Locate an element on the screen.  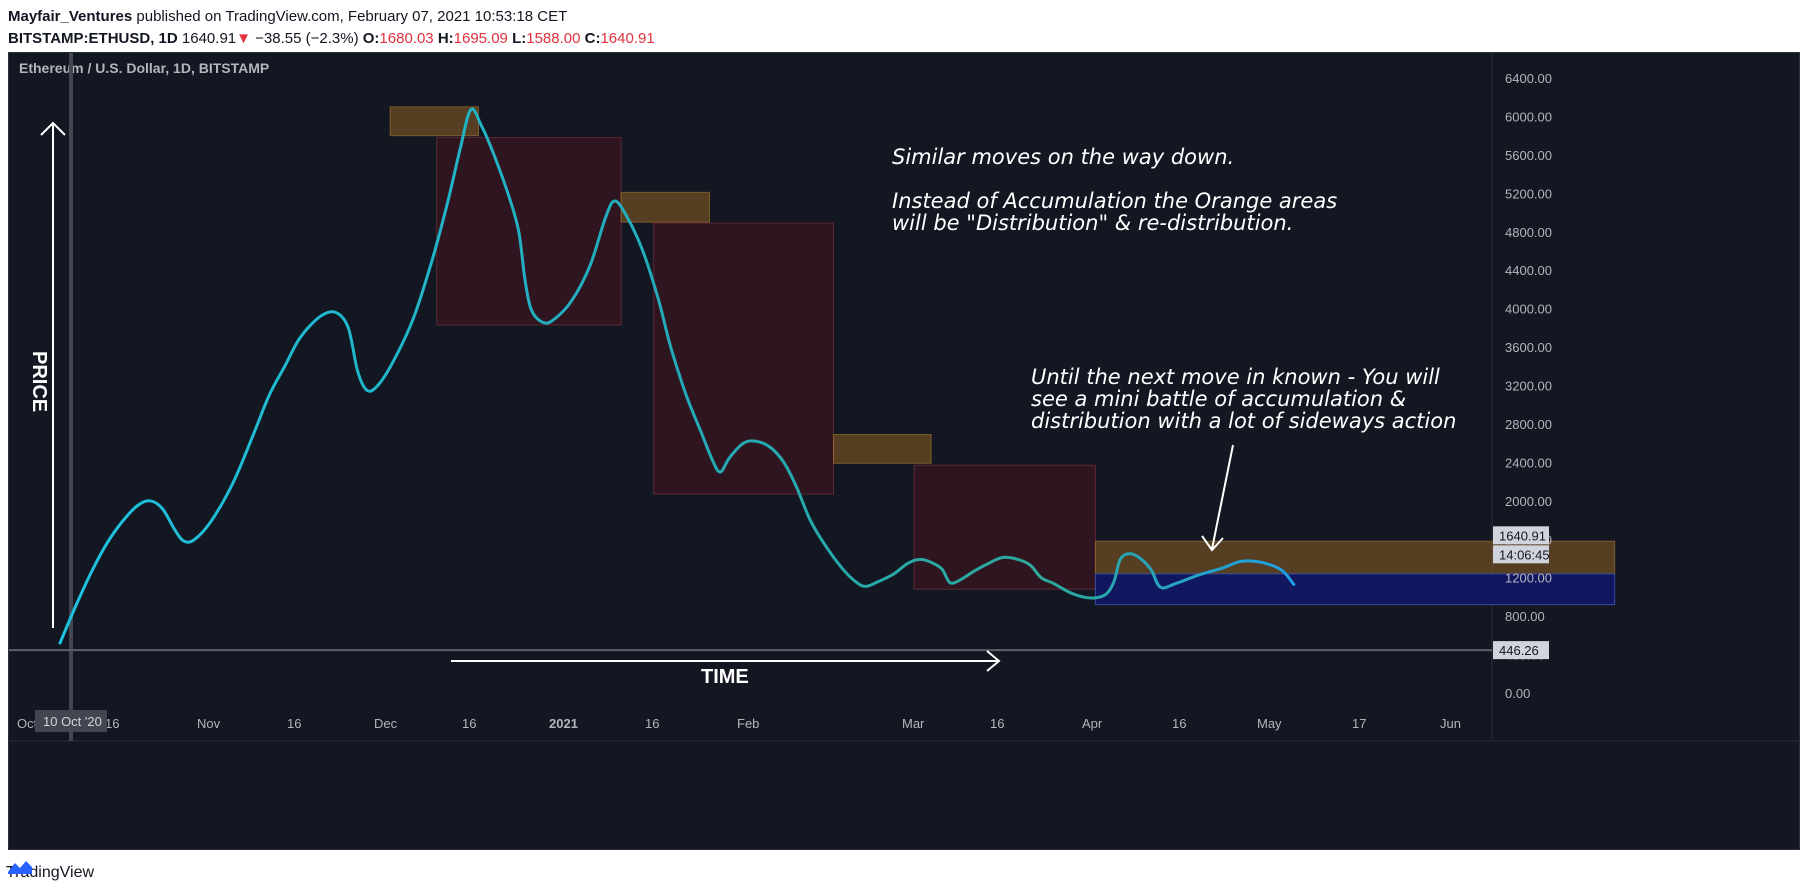
annotation-text: Similar moves on the way down. is located at coordinates (1063, 157).